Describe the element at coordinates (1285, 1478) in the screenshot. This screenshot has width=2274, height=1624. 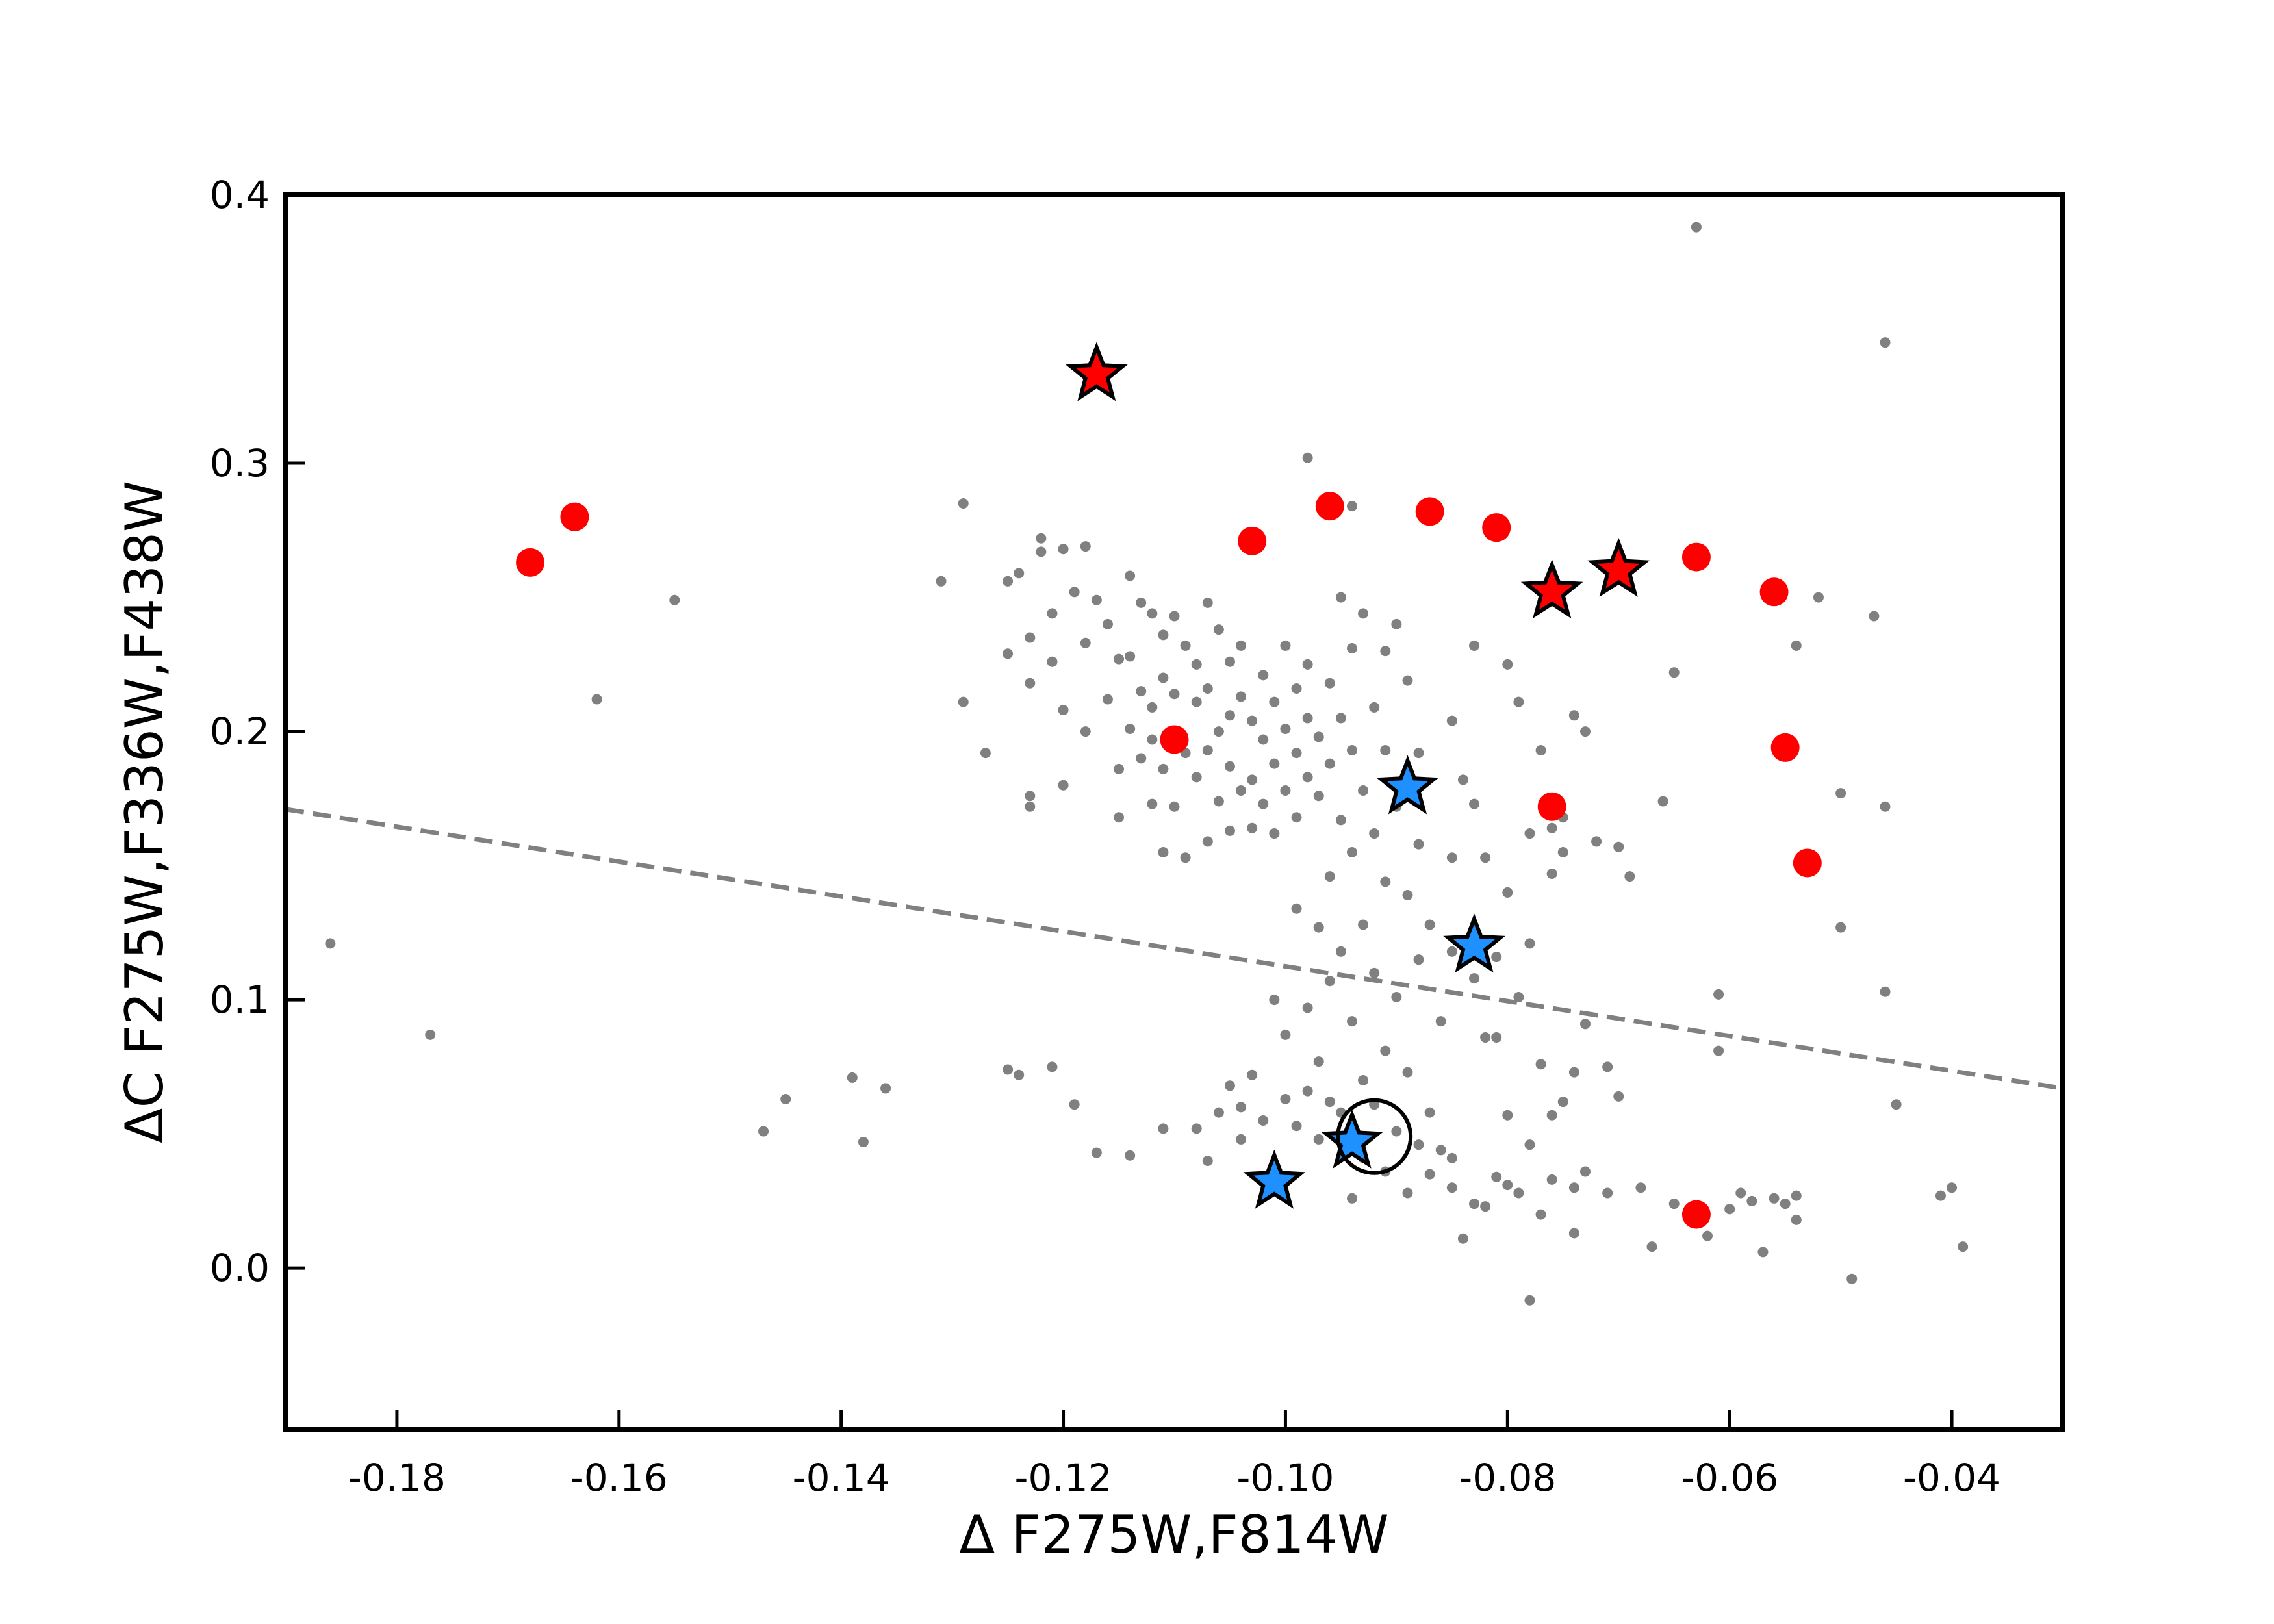
I see `x-tick-label: -0.10` at that location.